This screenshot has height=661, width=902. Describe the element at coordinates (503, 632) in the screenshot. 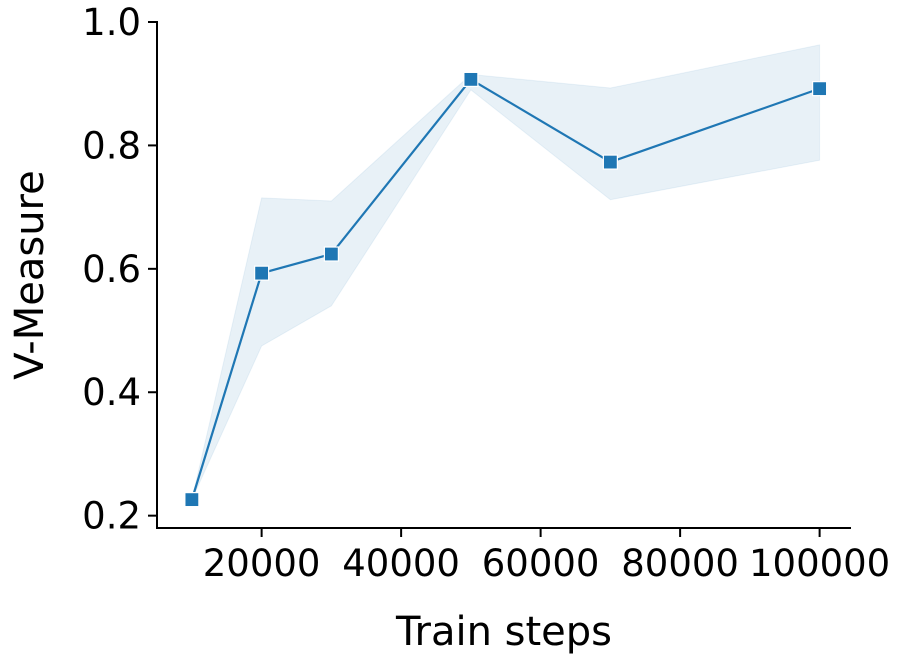

I see `x-axis-title: Train steps` at that location.